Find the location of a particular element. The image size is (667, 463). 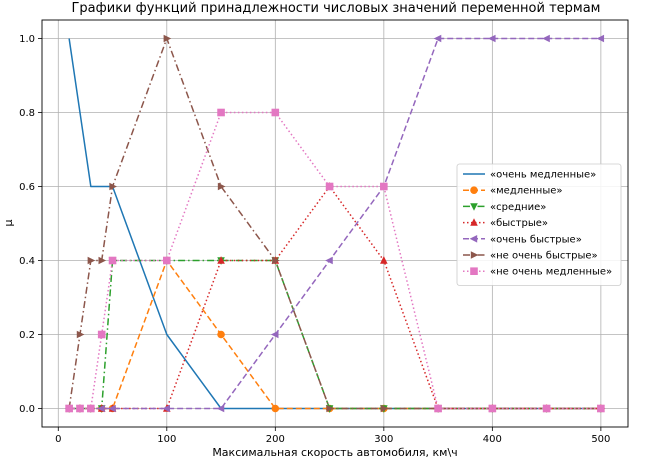

legend-entry: «не очень медленные» is located at coordinates (537, 272).